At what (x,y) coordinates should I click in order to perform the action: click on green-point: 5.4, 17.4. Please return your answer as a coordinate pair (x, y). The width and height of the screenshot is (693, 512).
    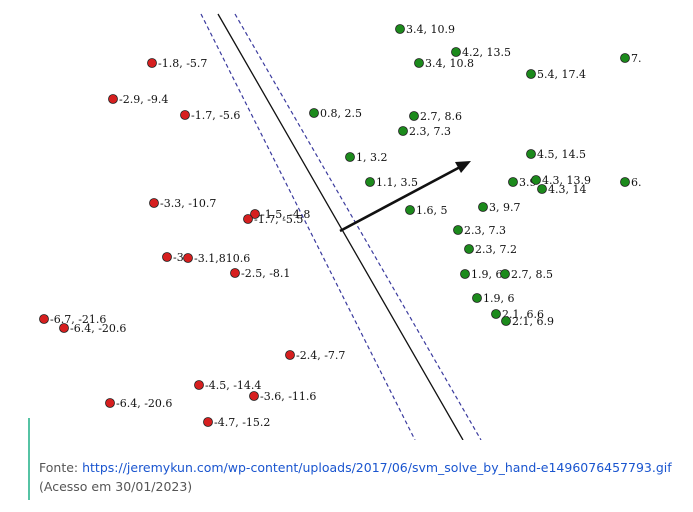
    Looking at the image, I should click on (556, 74).